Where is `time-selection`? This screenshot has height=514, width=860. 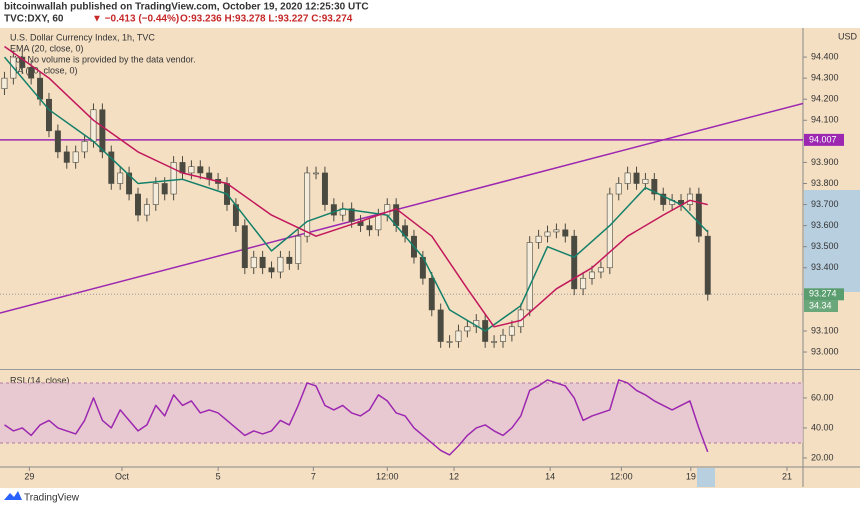 time-selection is located at coordinates (706, 477).